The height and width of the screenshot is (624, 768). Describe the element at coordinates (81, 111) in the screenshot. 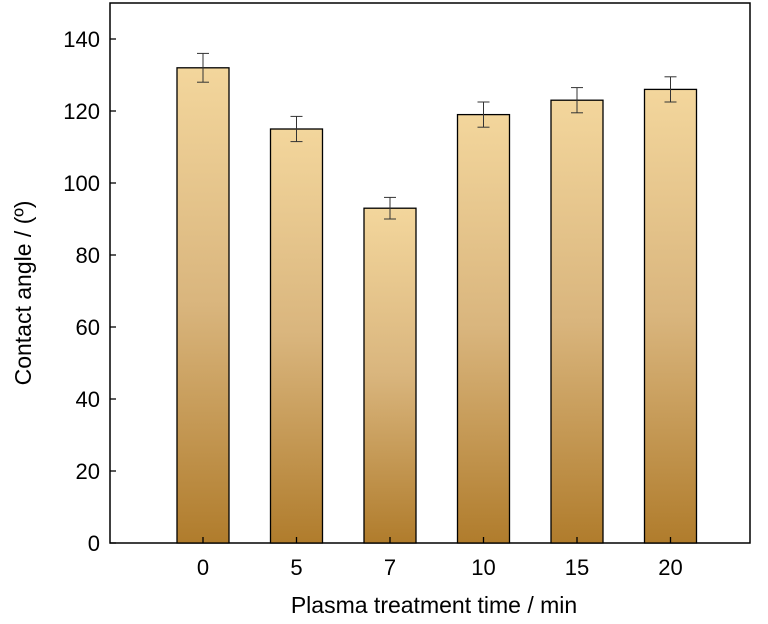

I see `y-tick-label-120: 120` at that location.